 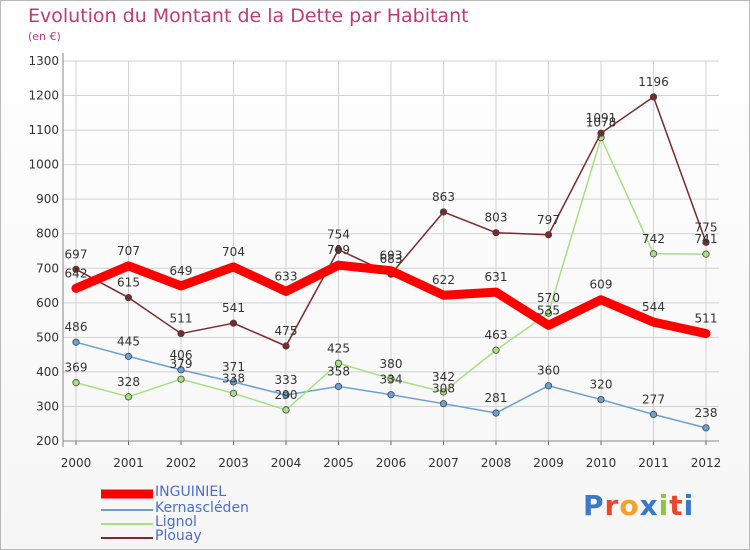 What do you see at coordinates (47, 199) in the screenshot?
I see `y-tick-label: 900` at bounding box center [47, 199].